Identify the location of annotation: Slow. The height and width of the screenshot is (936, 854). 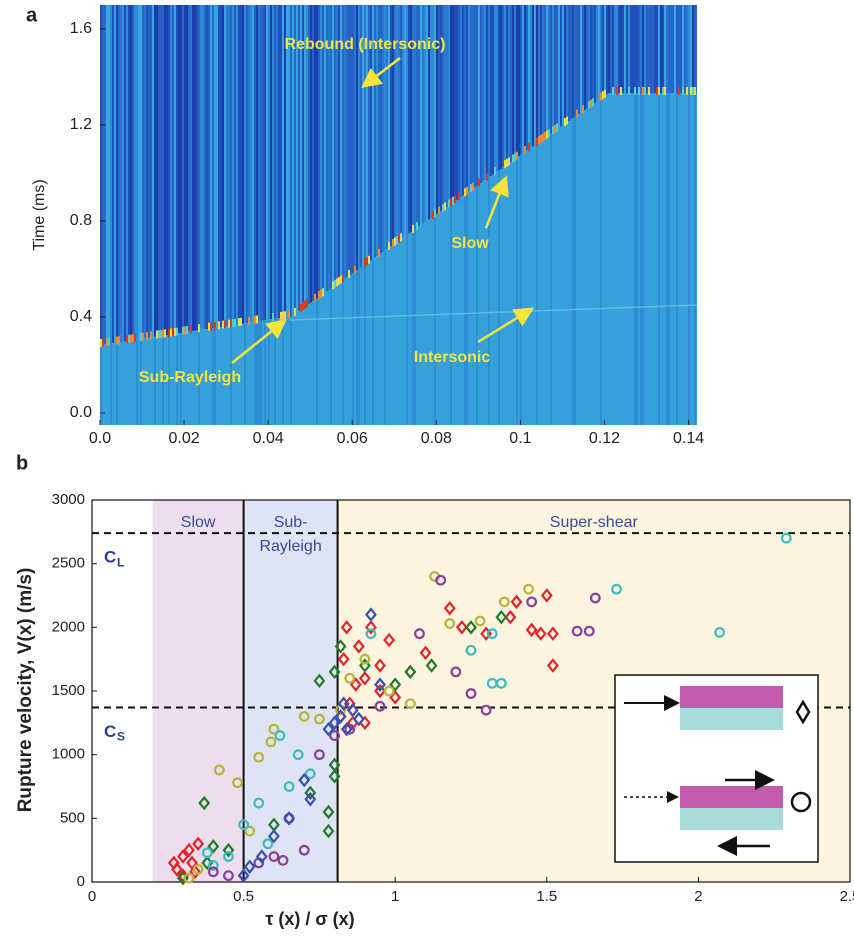
(470, 243).